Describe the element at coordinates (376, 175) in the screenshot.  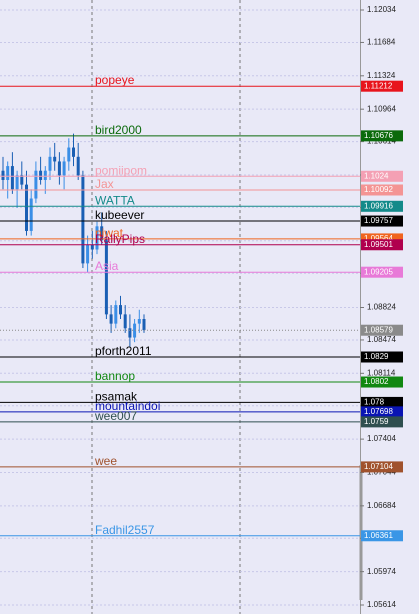
I see `level-tag-label: 1.1024` at that location.